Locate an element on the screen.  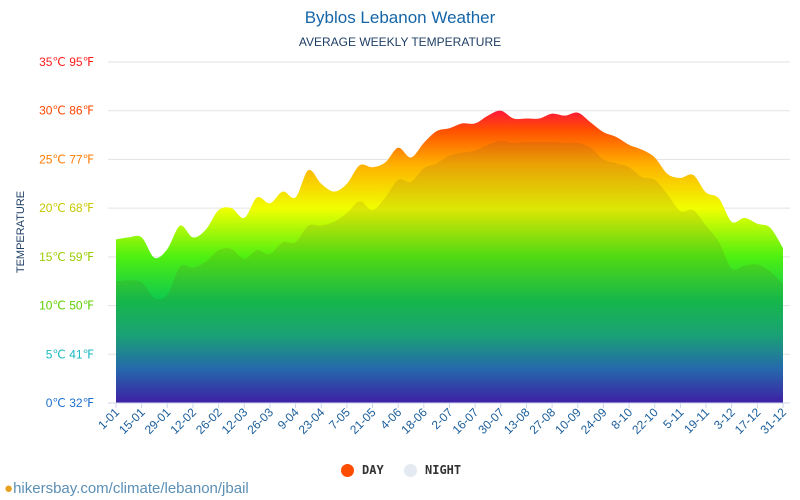
legend-day-label: DAY is located at coordinates (373, 470).